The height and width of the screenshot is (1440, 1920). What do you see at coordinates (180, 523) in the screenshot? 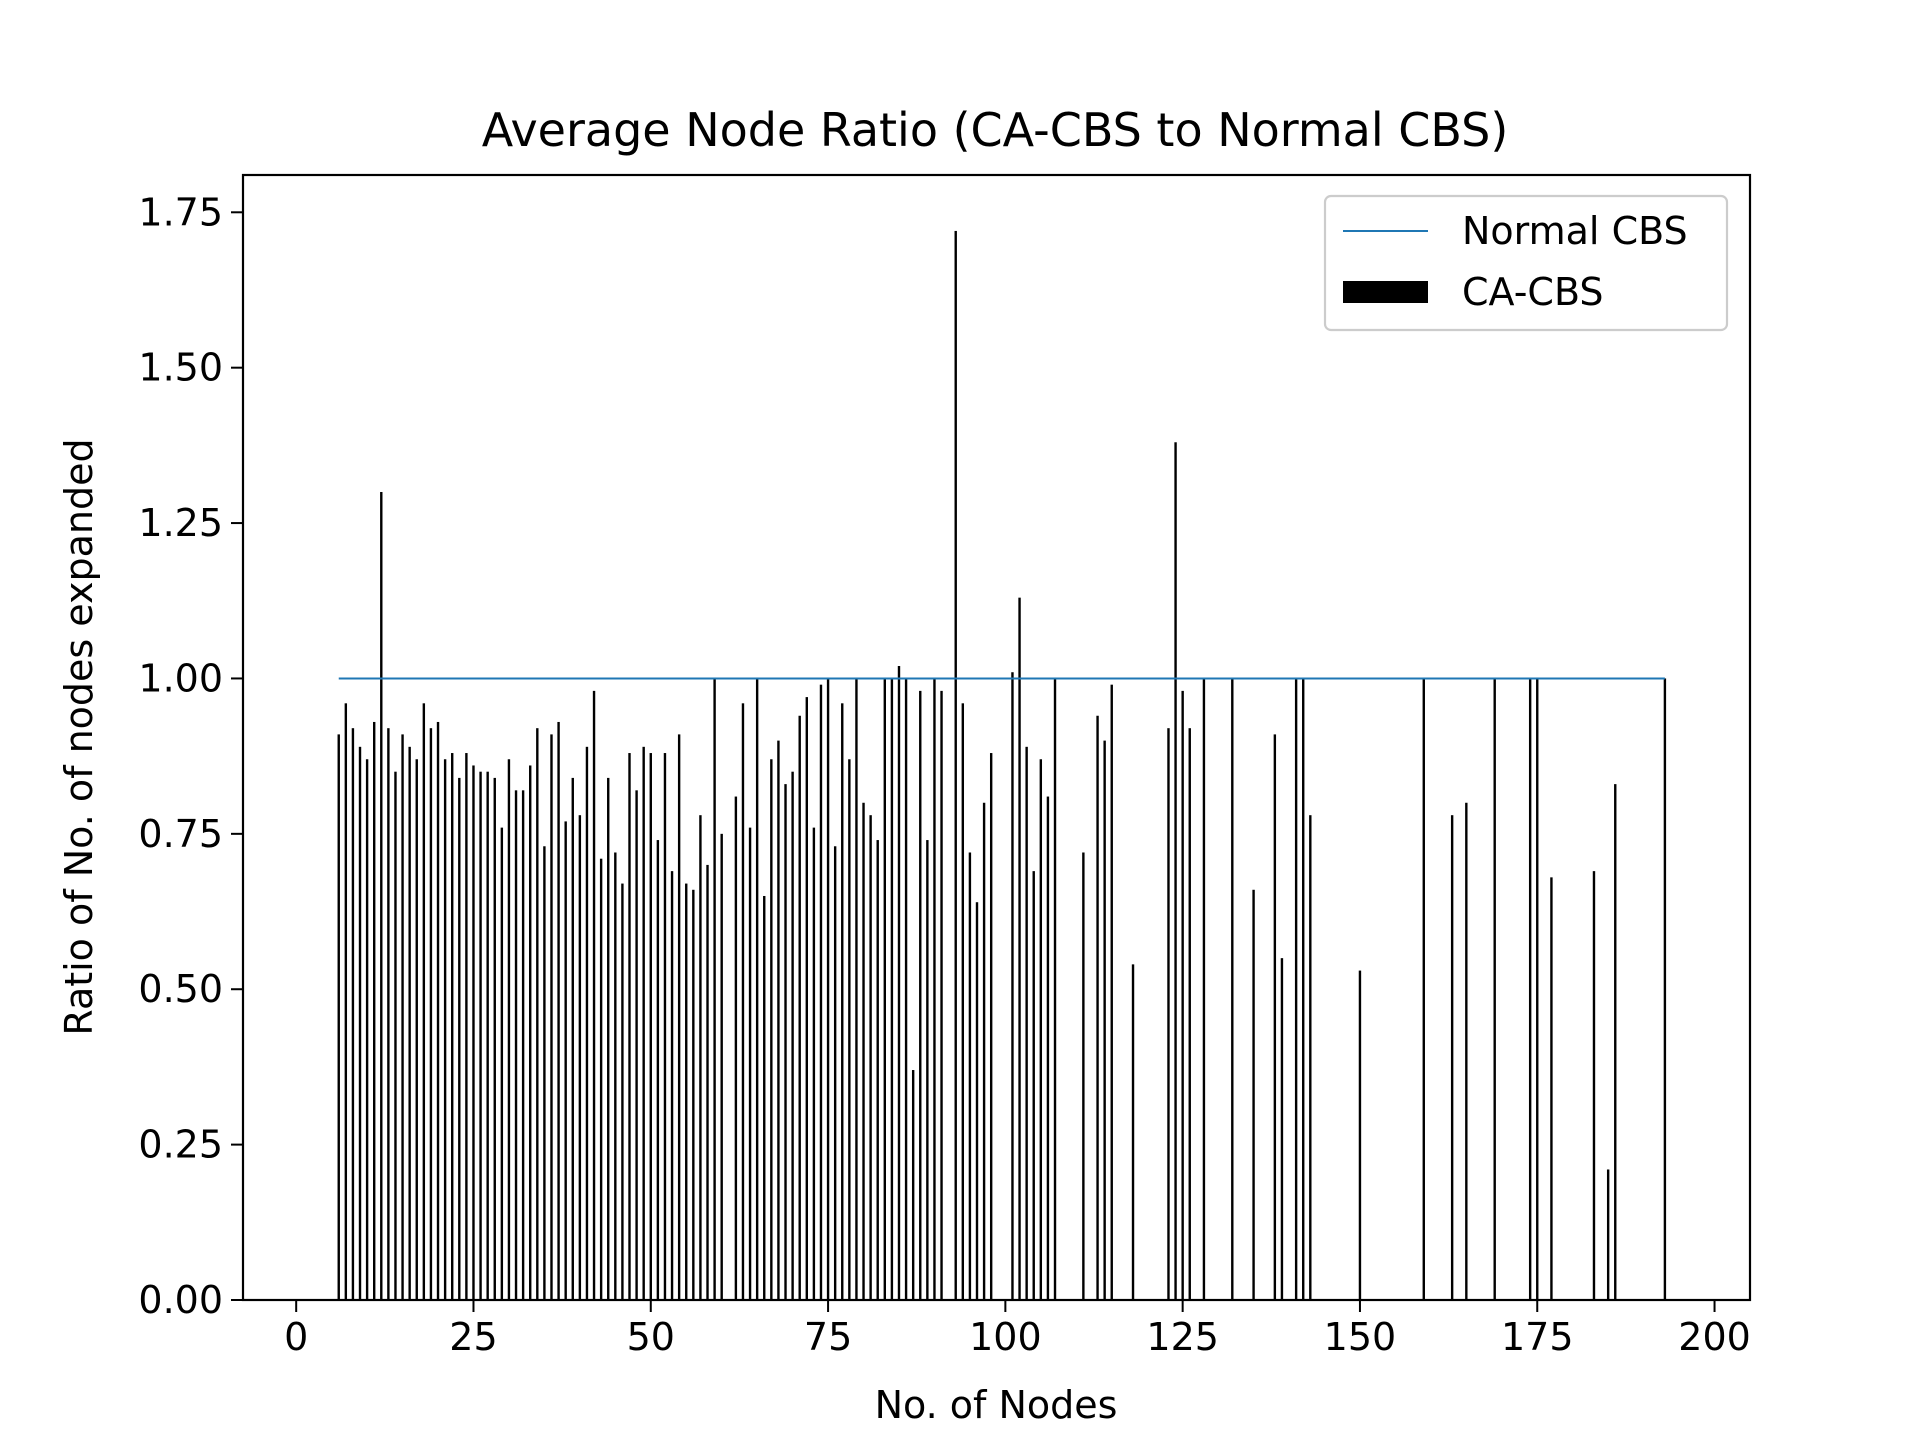
I see `y-tick-label: 1.25` at bounding box center [180, 523].